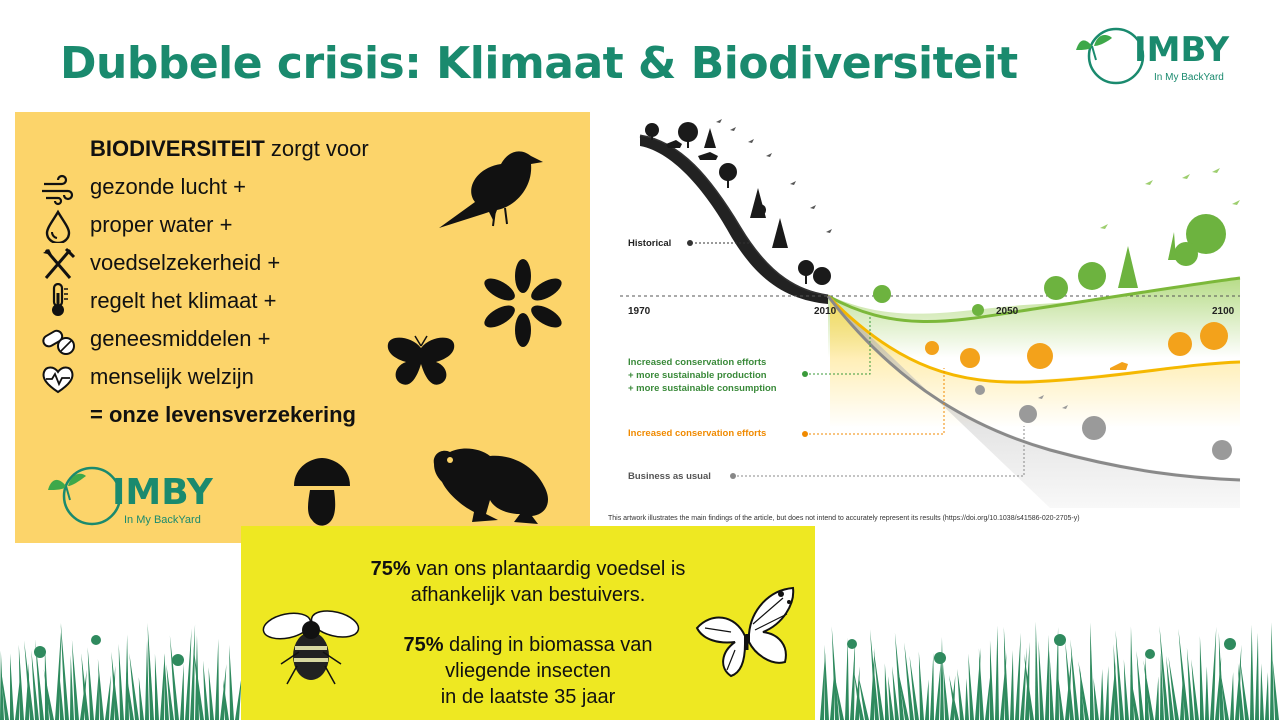  Describe the element at coordinates (180, 338) in the screenshot. I see `benefit-item: geneesmiddelen +` at that location.